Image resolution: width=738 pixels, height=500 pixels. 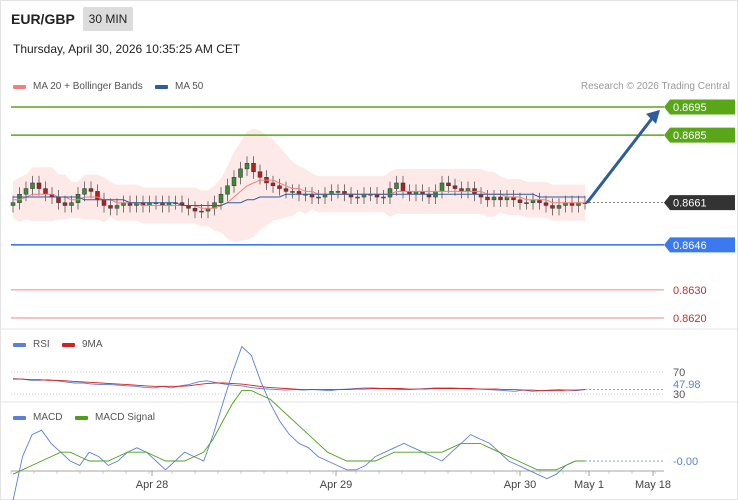 I want to click on legend-rsi-ma: 9MA, so click(x=82, y=344).